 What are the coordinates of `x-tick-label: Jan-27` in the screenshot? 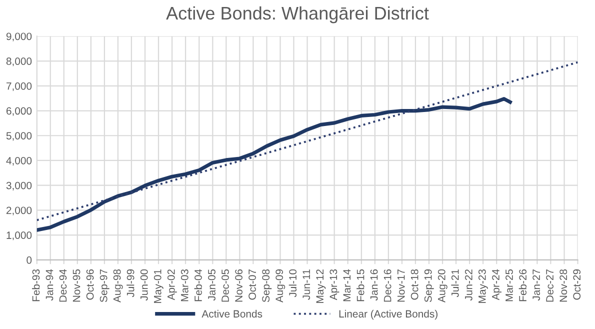 It's located at (536, 285).